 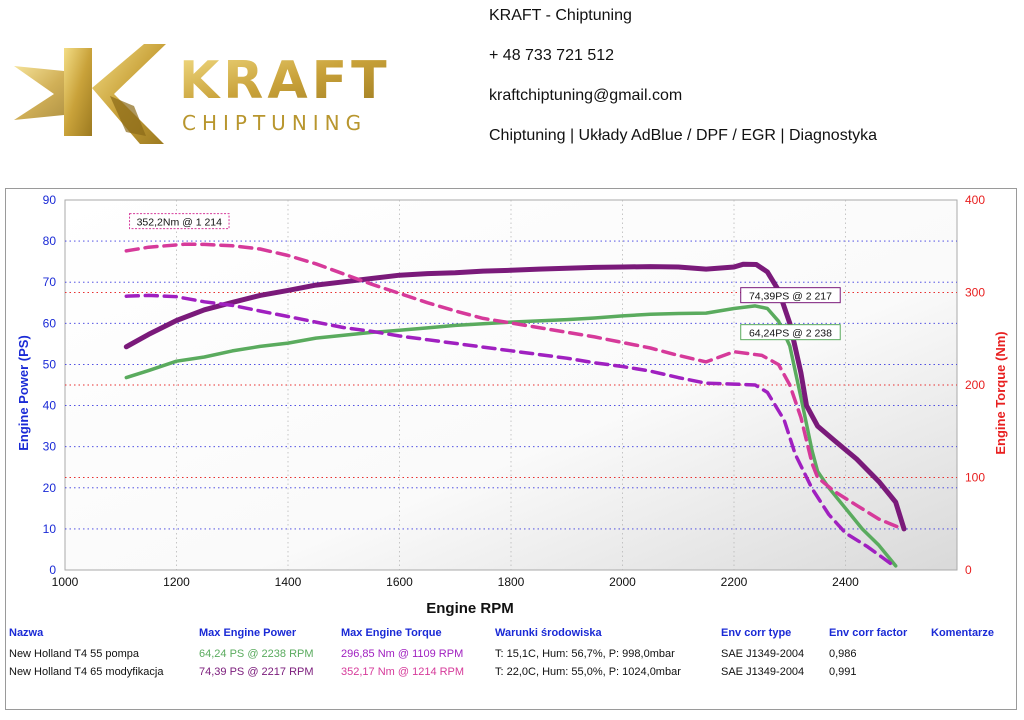 I want to click on x-tick-label: 2400, so click(x=845, y=582).